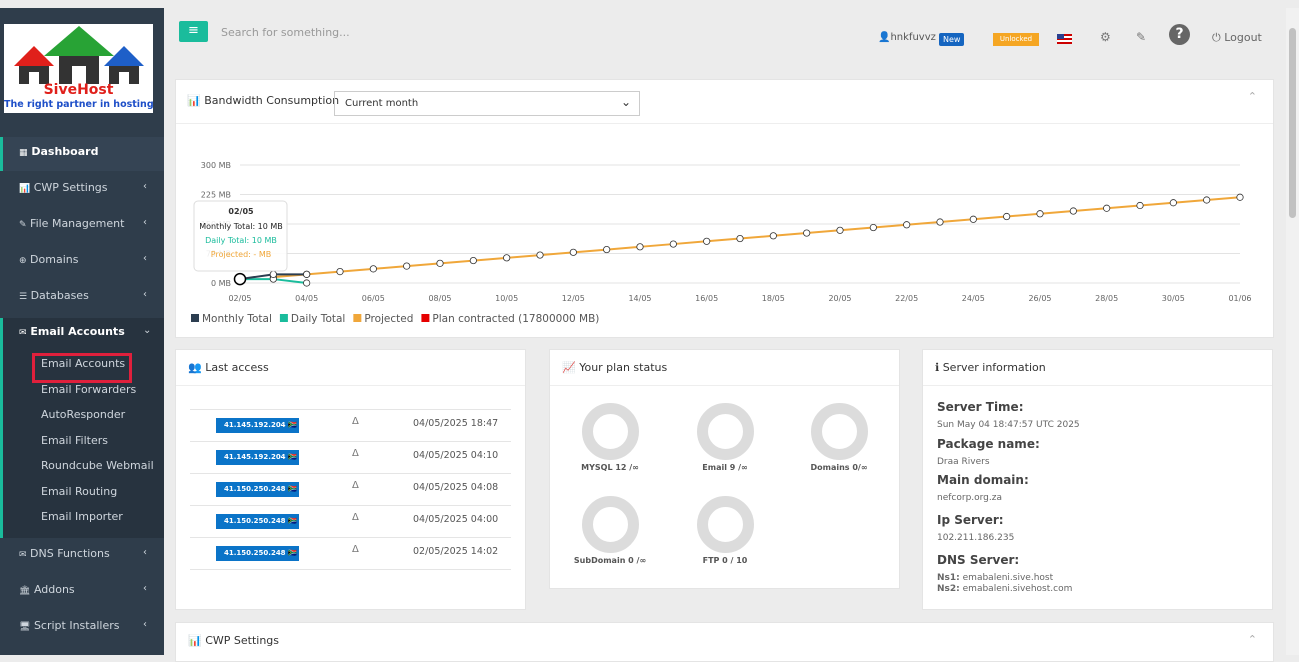  Describe the element at coordinates (318, 319) in the screenshot. I see `legend-label: Daily Total` at that location.